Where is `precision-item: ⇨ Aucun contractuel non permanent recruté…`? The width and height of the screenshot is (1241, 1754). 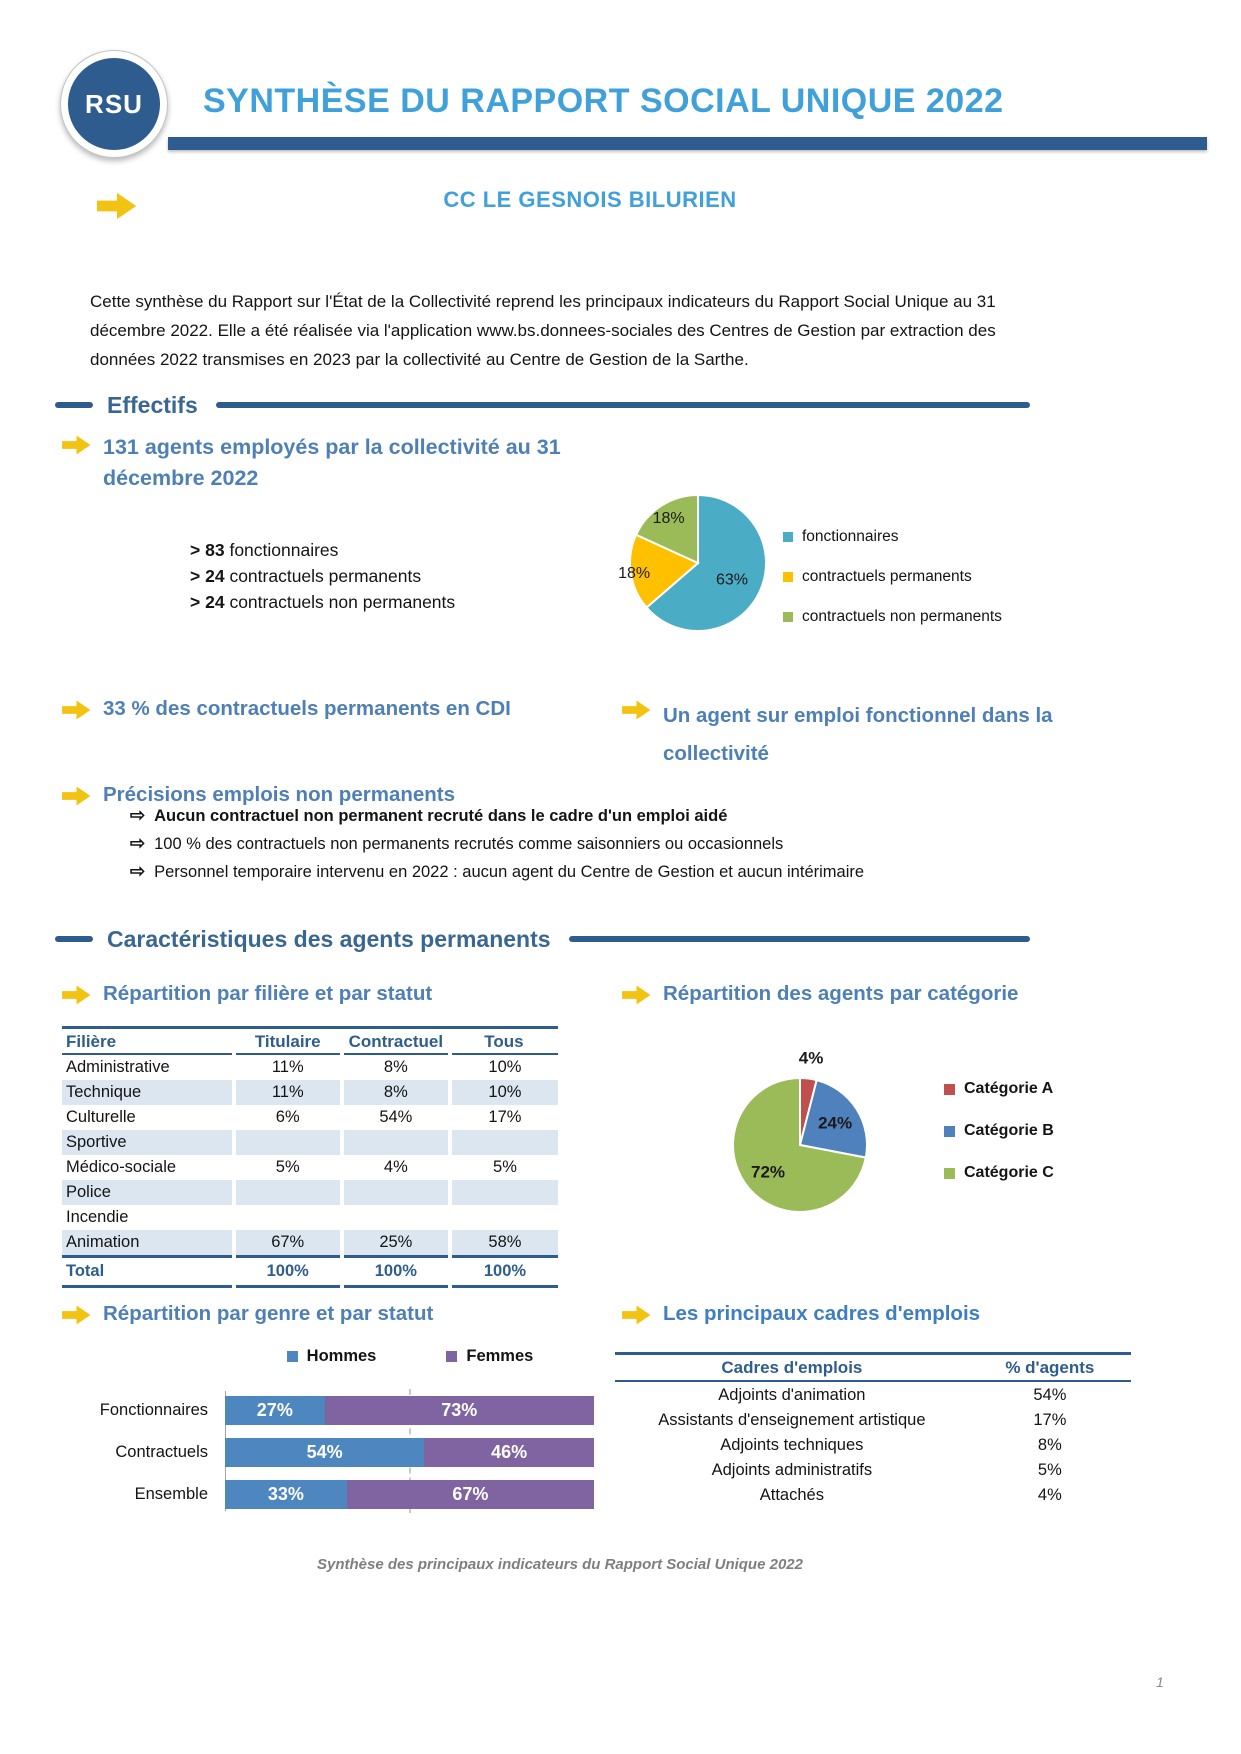
precision-item: ⇨ Aucun contractuel non permanent recruté… is located at coordinates (497, 815).